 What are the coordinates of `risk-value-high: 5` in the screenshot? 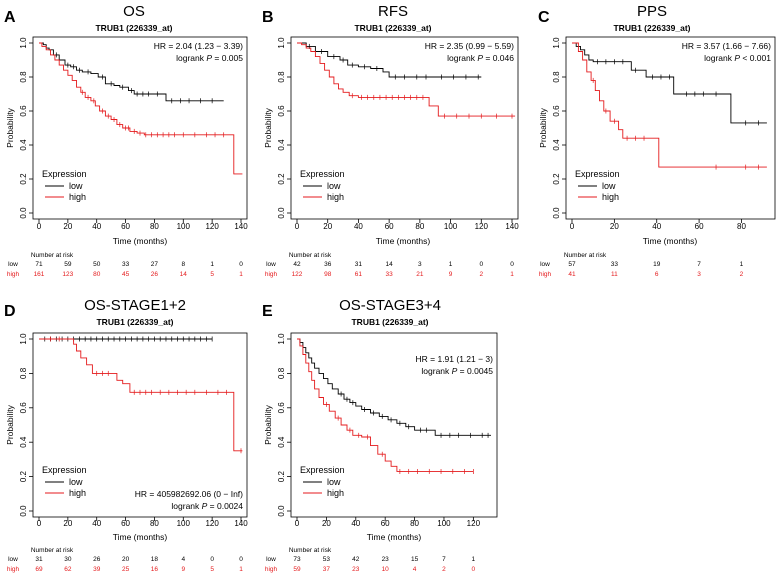 It's located at (212, 274).